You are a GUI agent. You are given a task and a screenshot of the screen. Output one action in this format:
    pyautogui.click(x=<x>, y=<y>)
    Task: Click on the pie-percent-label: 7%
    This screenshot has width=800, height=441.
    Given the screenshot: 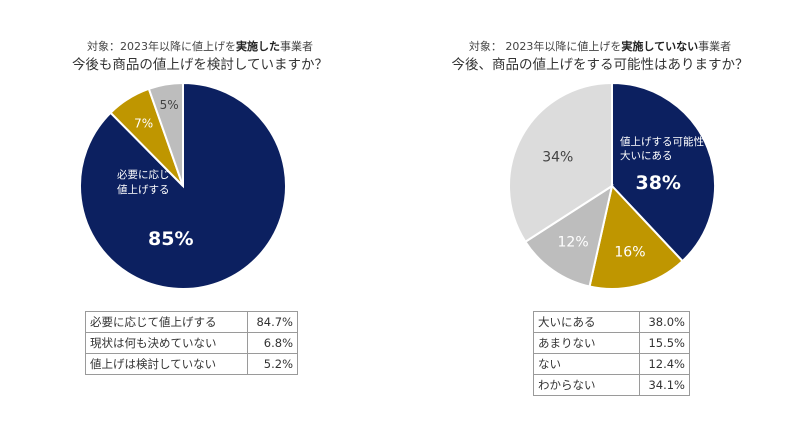 What is the action you would take?
    pyautogui.click(x=143, y=123)
    